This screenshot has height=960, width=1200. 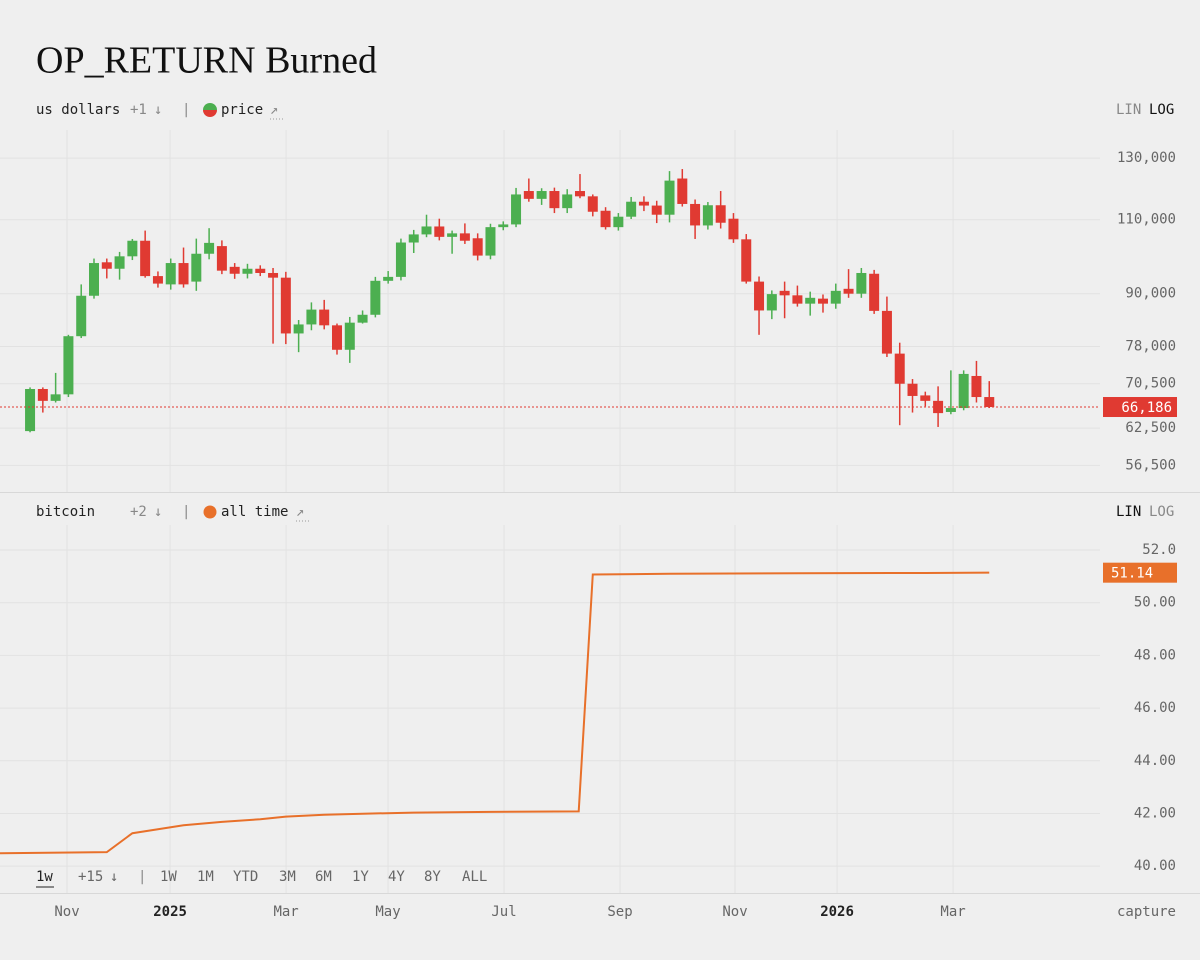 What do you see at coordinates (1155, 866) in the screenshot?
I see `y-tick-label: 40.00` at bounding box center [1155, 866].